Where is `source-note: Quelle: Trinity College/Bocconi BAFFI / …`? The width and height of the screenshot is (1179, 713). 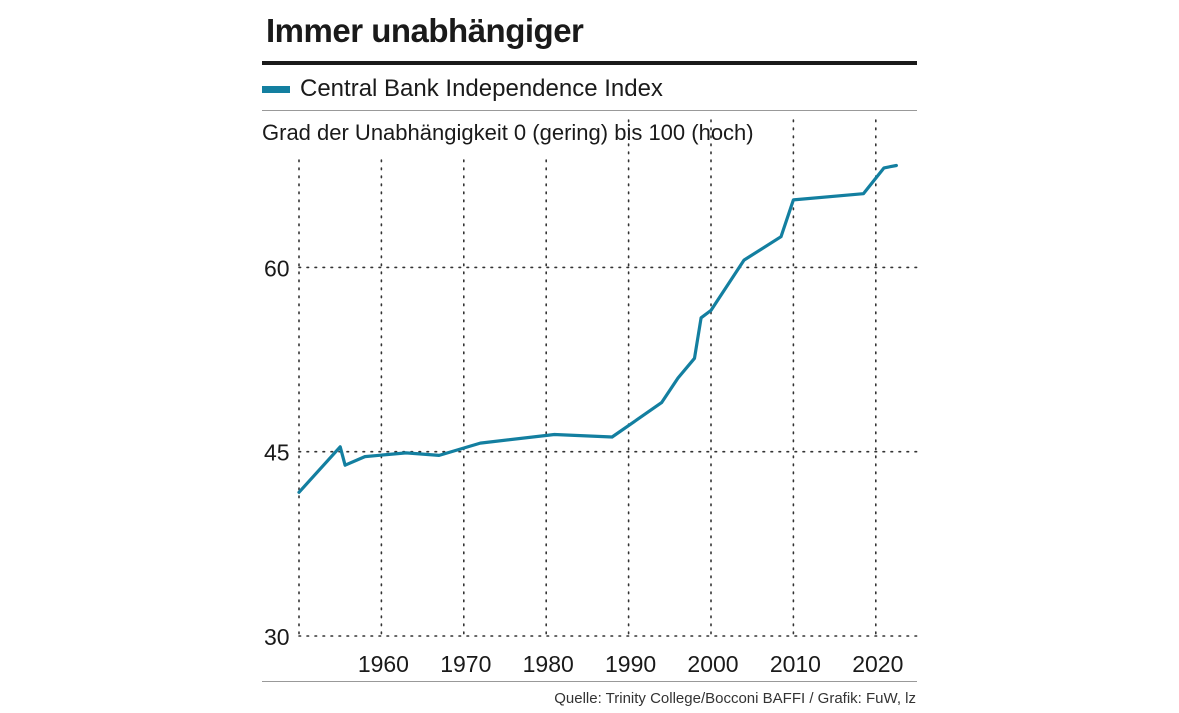 source-note: Quelle: Trinity College/Bocconi BAFFI / … is located at coordinates (735, 698).